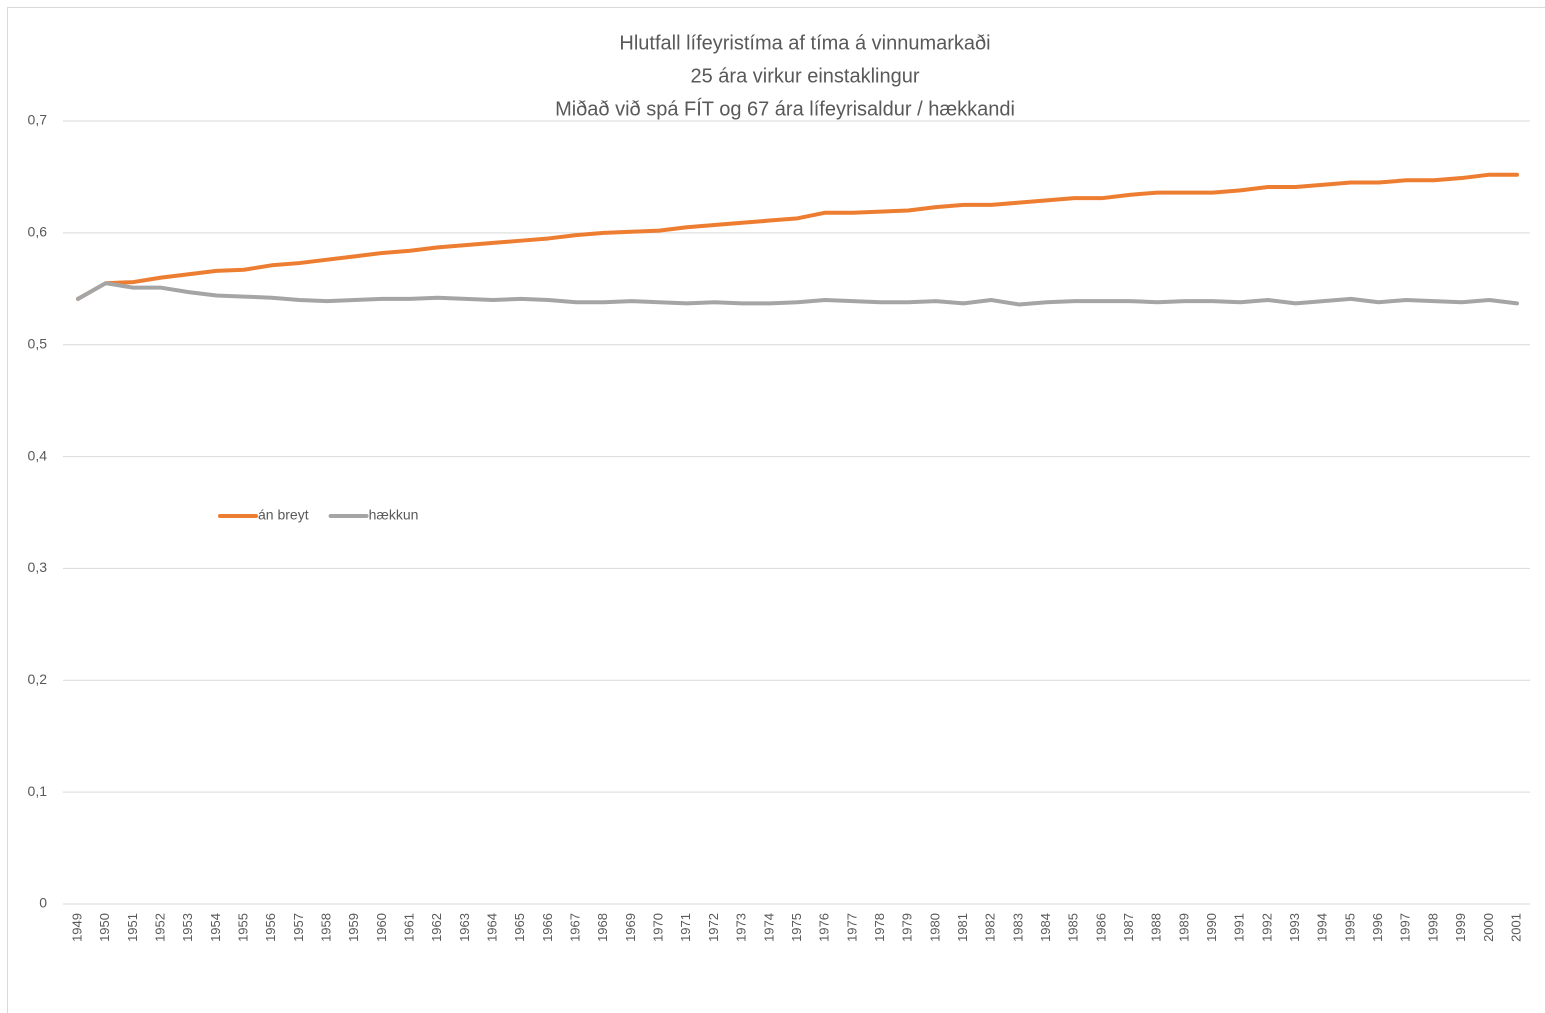 This screenshot has height=1013, width=1545. What do you see at coordinates (353, 927) in the screenshot?
I see `x-tick-label: 1959` at bounding box center [353, 927].